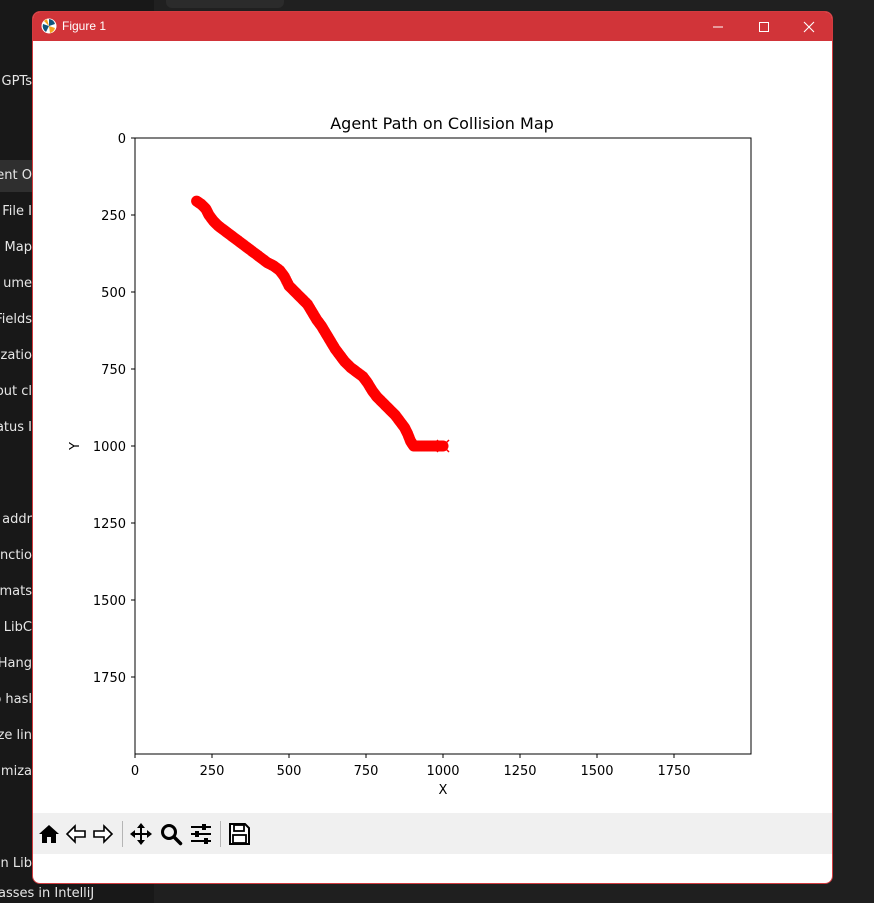  What do you see at coordinates (443, 790) in the screenshot?
I see `x-axis-label: X` at bounding box center [443, 790].